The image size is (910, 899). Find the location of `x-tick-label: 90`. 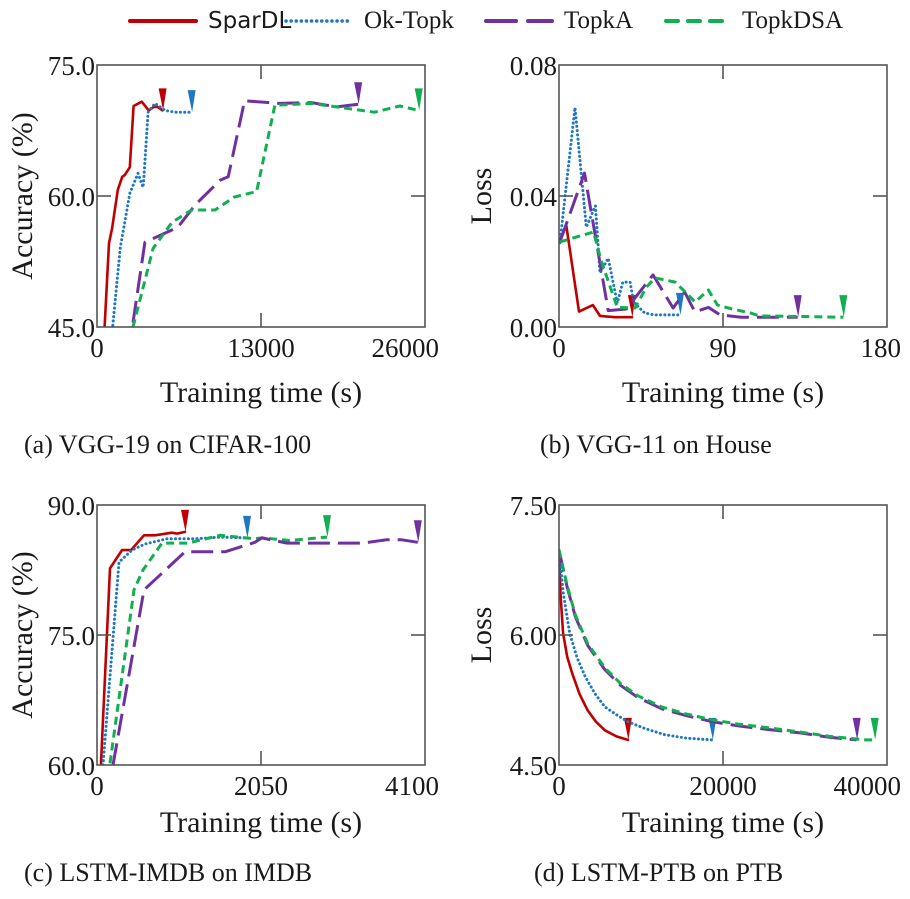

x-tick-label: 90 is located at coordinates (723, 348).